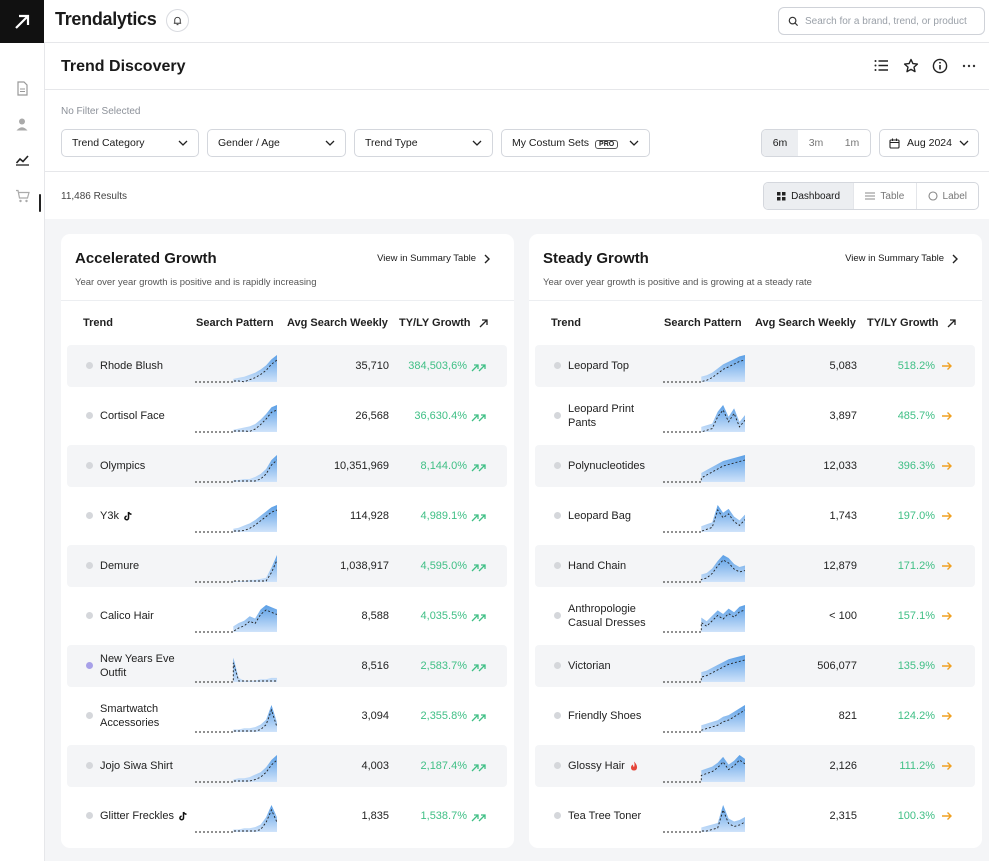 The width and height of the screenshot is (989, 861). Describe the element at coordinates (136, 766) in the screenshot. I see `trend-name: Jojo Siwa Shirt` at that location.